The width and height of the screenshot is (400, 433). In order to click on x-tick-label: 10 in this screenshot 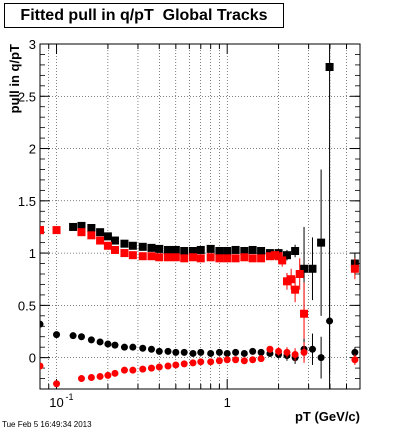, I will do `click(56, 402)`.